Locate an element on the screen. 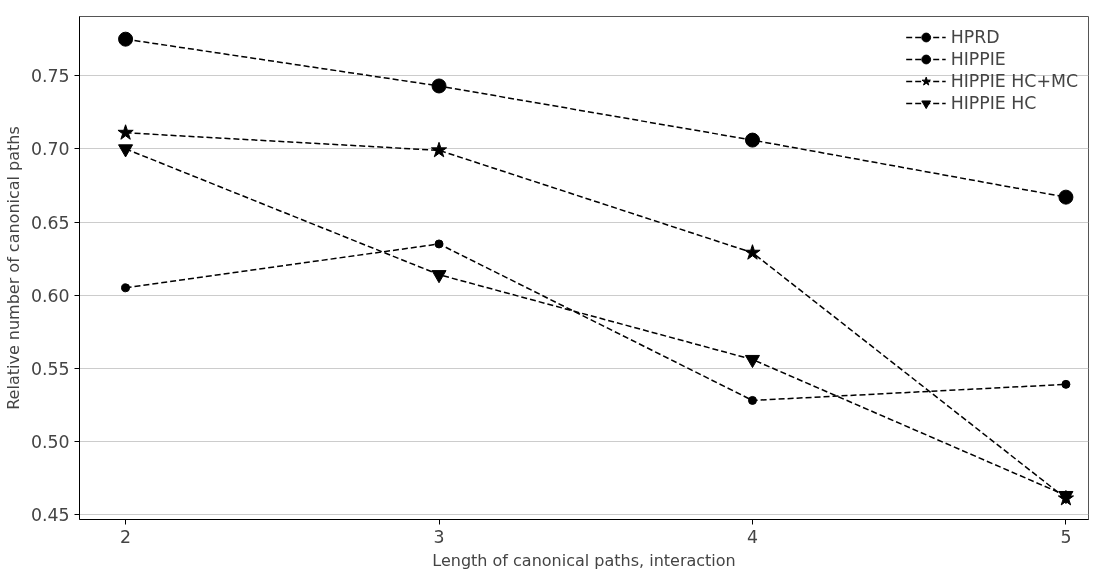 The height and width of the screenshot is (576, 1103). legend-label: HIPPIE is located at coordinates (978, 59).